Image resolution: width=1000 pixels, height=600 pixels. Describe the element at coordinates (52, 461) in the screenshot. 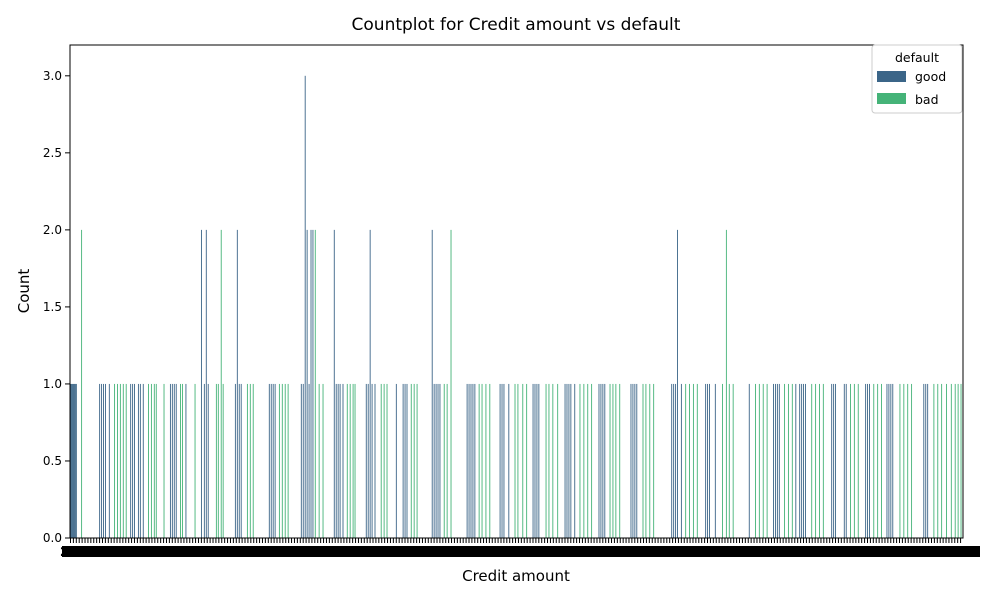

I see `y-tick-label: 0.5` at that location.